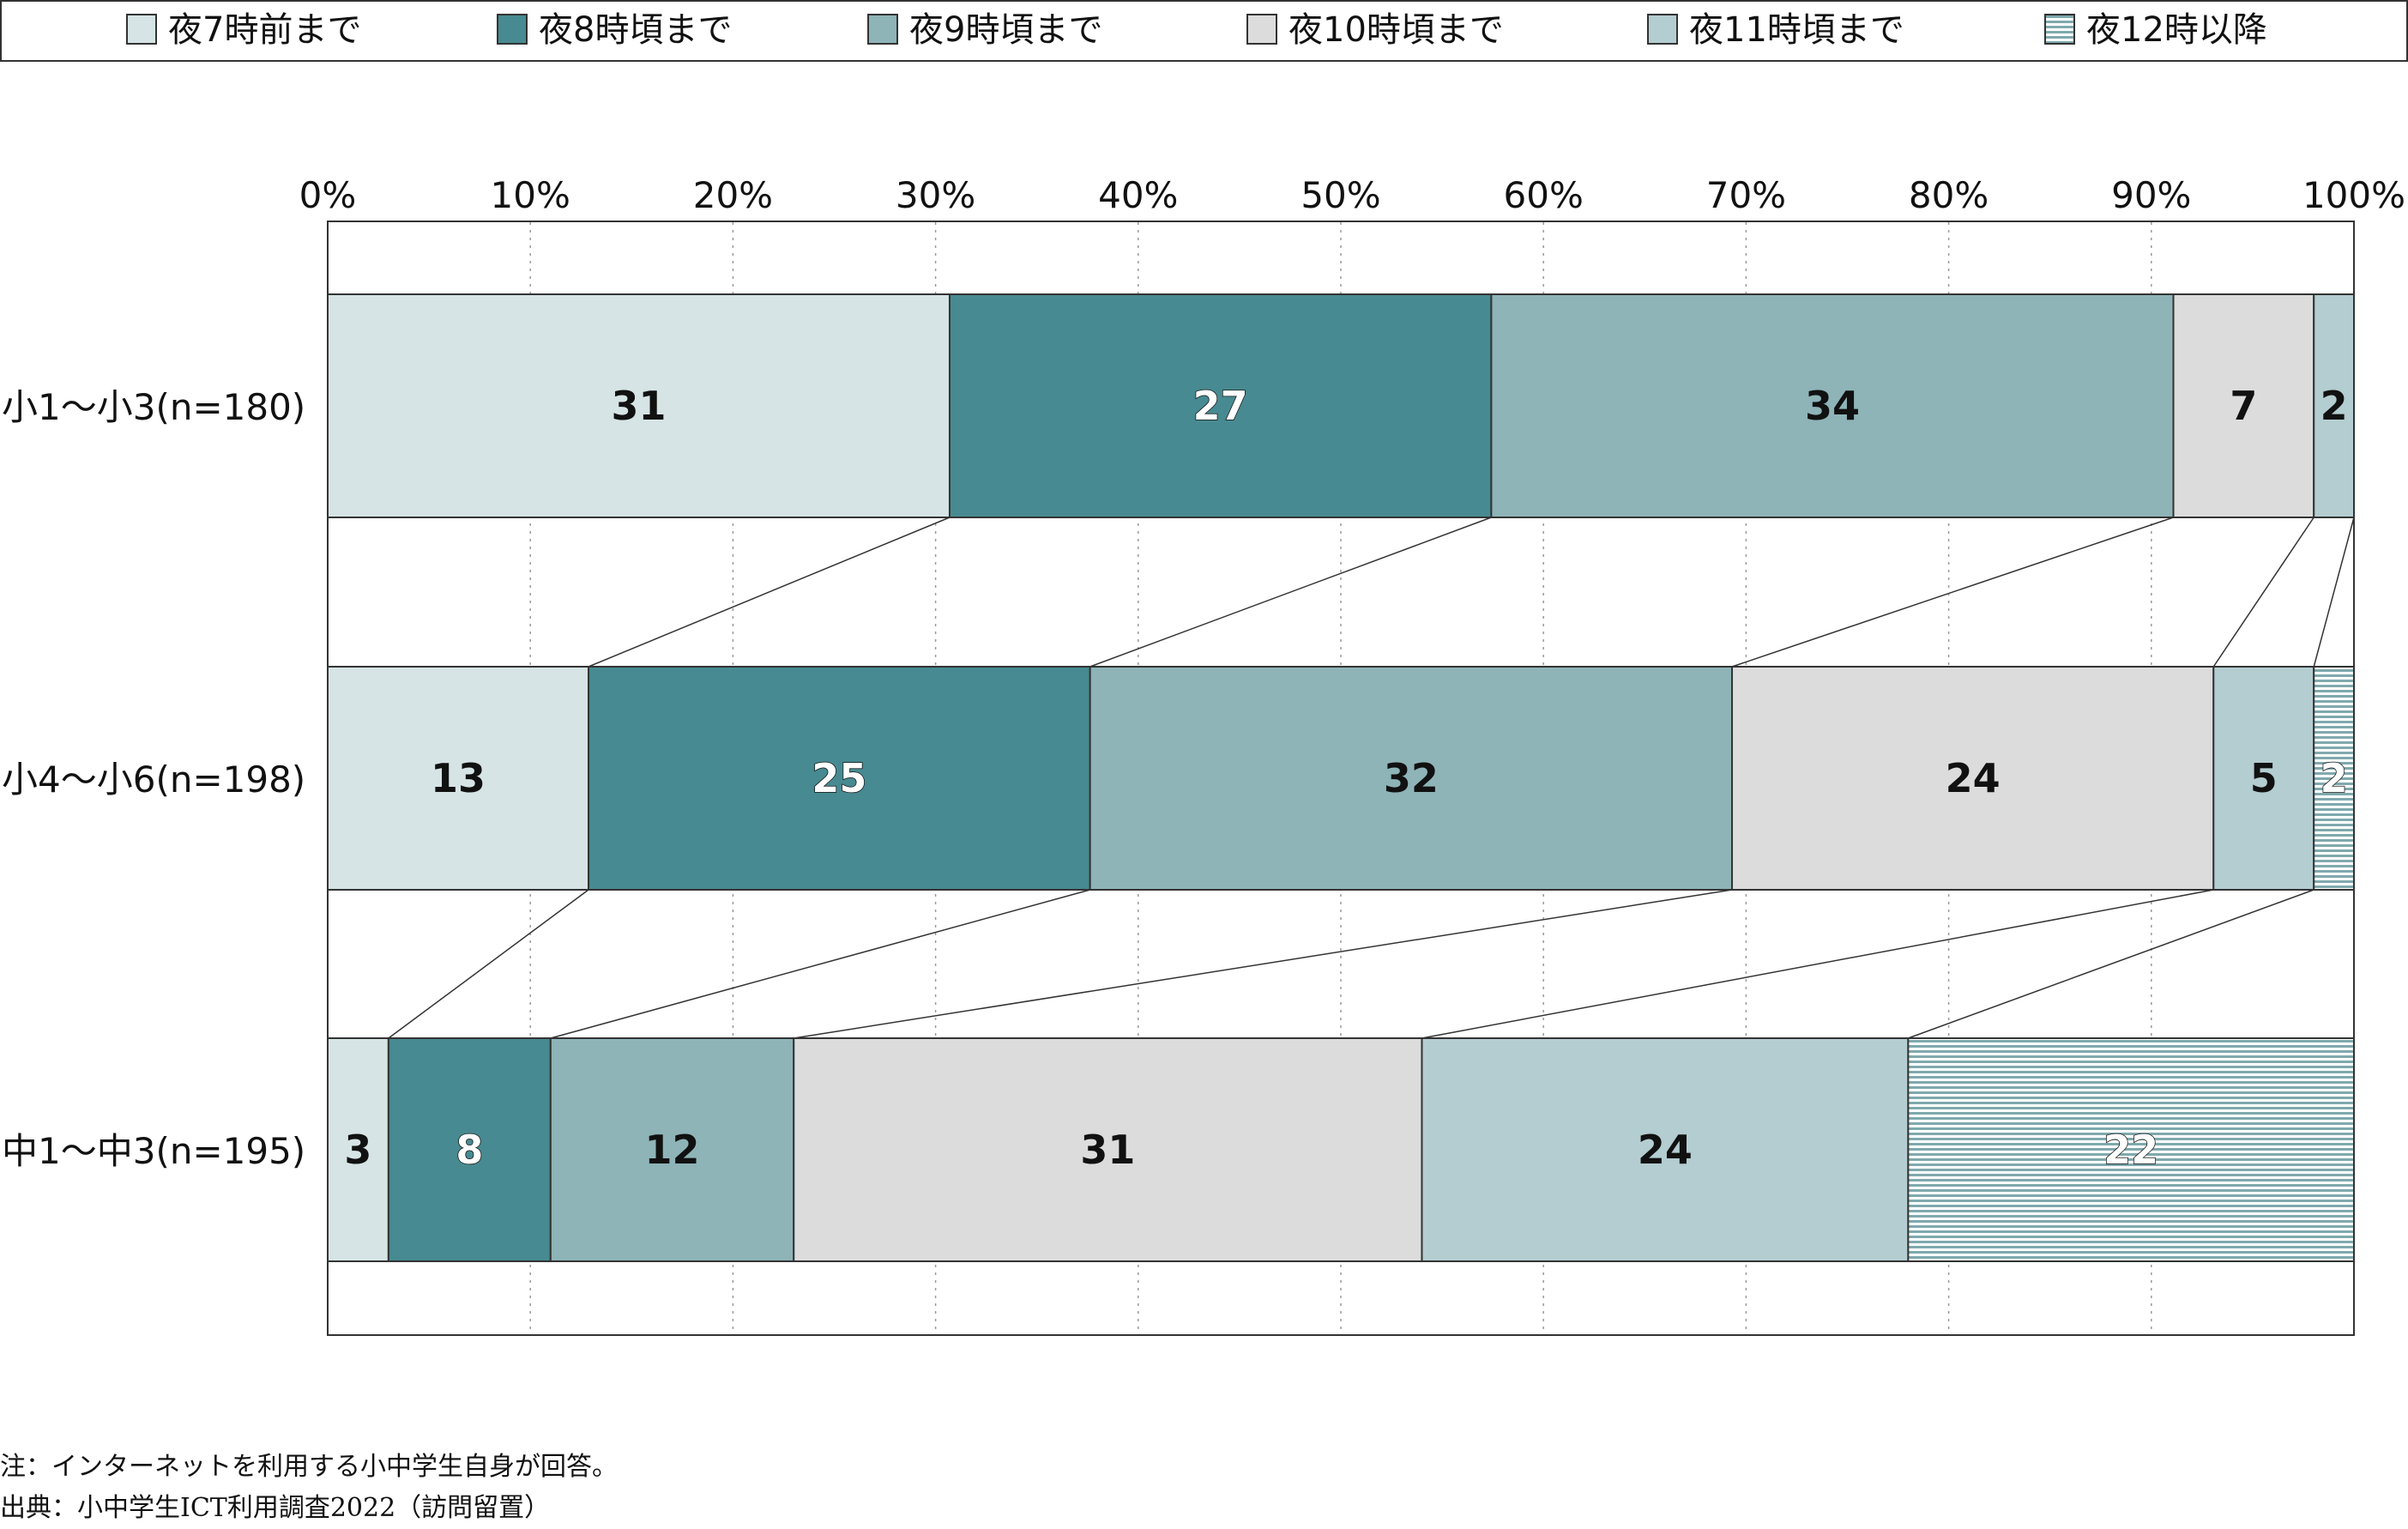 The width and height of the screenshot is (2408, 1529). Describe the element at coordinates (2353, 195) in the screenshot. I see `x-tick-label: 100%` at that location.